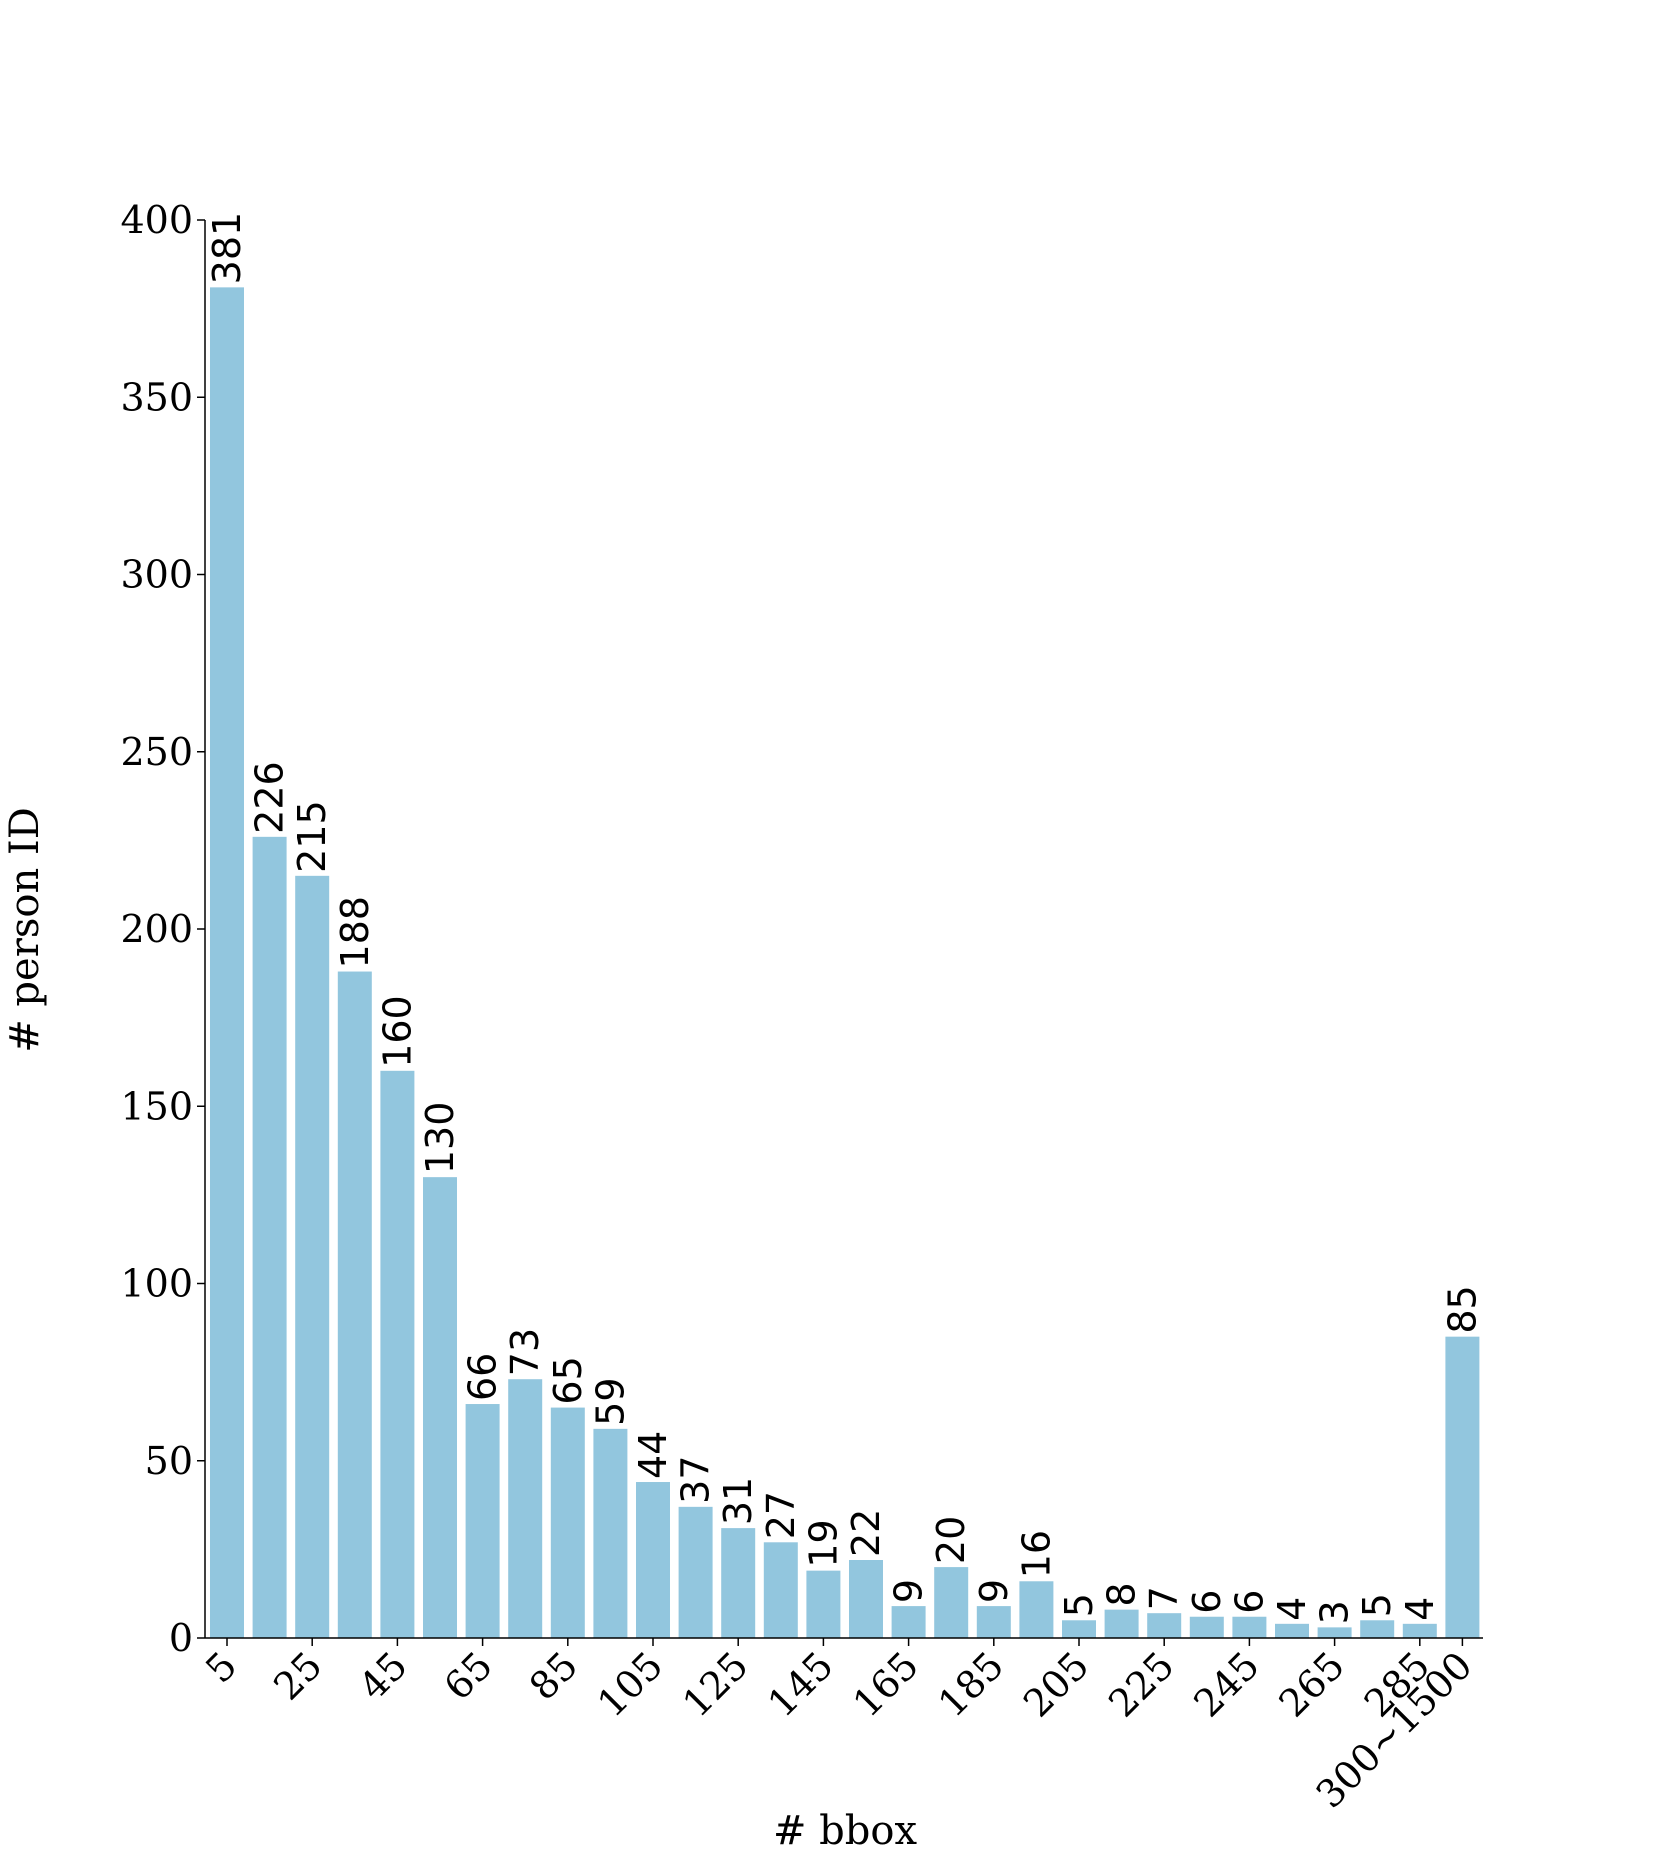  I want to click on y-tick-label: 150, so click(156, 1106).